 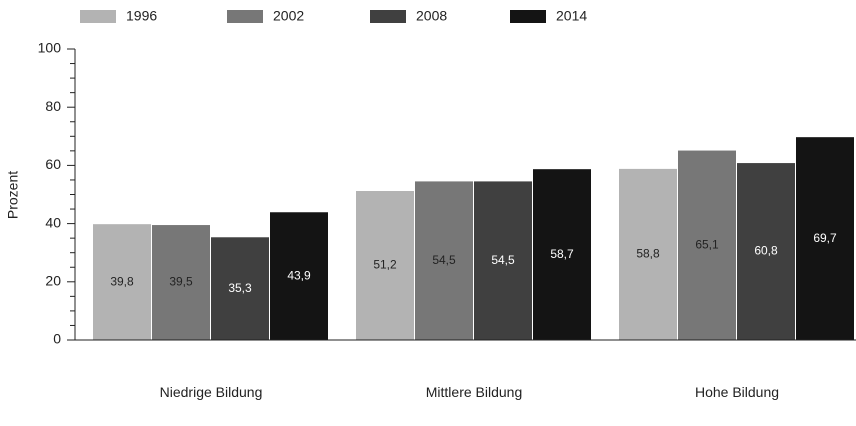 I want to click on x-tick-label: Mittlere Bildung, so click(x=474, y=392).